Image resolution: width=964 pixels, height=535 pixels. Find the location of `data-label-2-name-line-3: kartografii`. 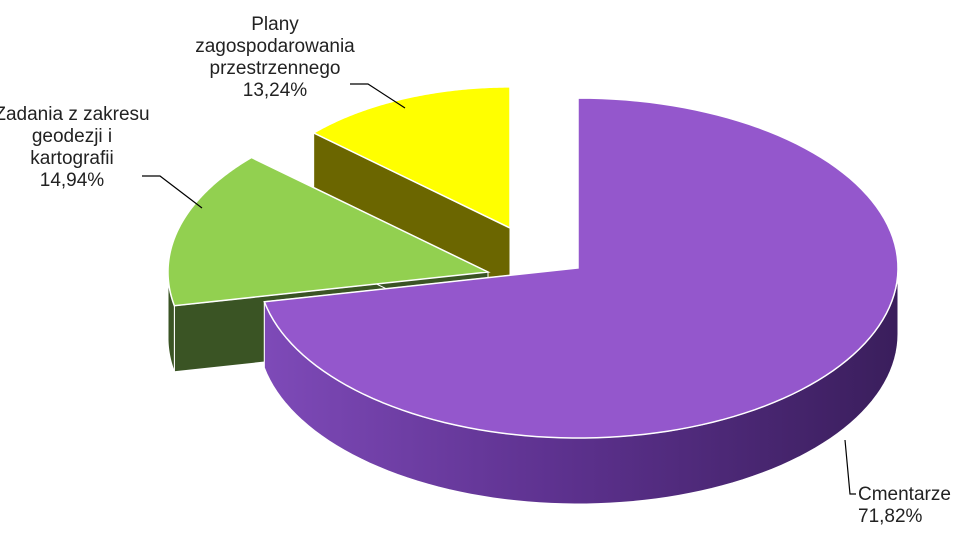

data-label-2-name-line-3: kartografii is located at coordinates (71, 158).